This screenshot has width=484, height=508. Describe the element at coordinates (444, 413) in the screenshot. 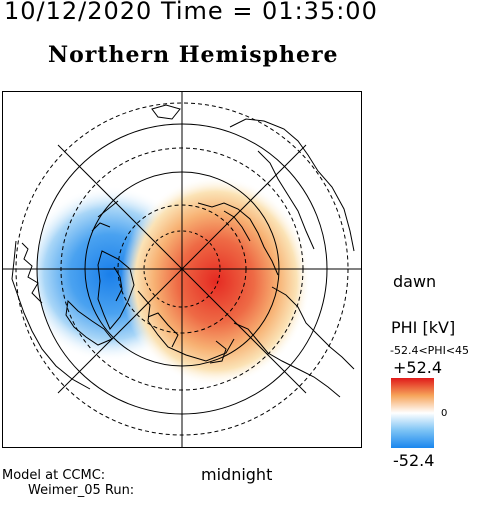

I see `colorbar-zero-label: 0` at that location.